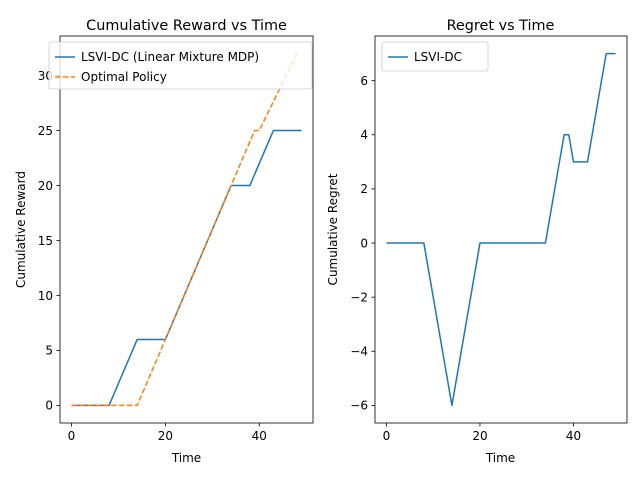 This screenshot has height=480, width=640. What do you see at coordinates (186, 458) in the screenshot?
I see `reward-x-axis-label: Time` at bounding box center [186, 458].